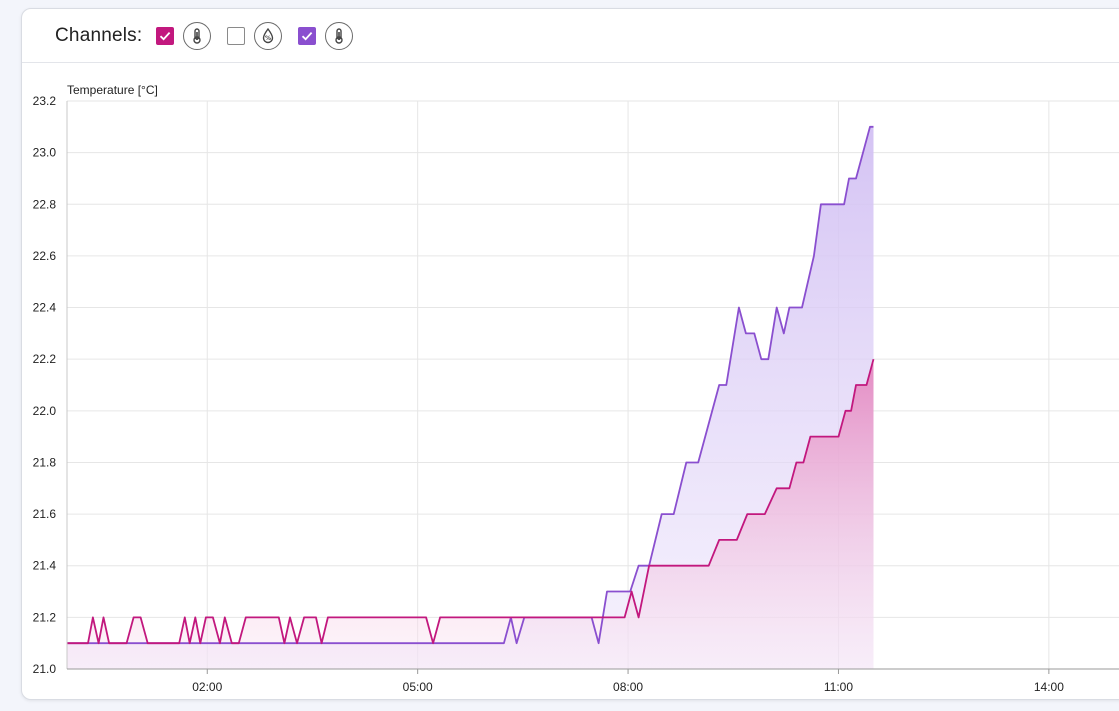 The width and height of the screenshot is (1119, 711). I want to click on x-tick-label: 11:00, so click(838, 687).